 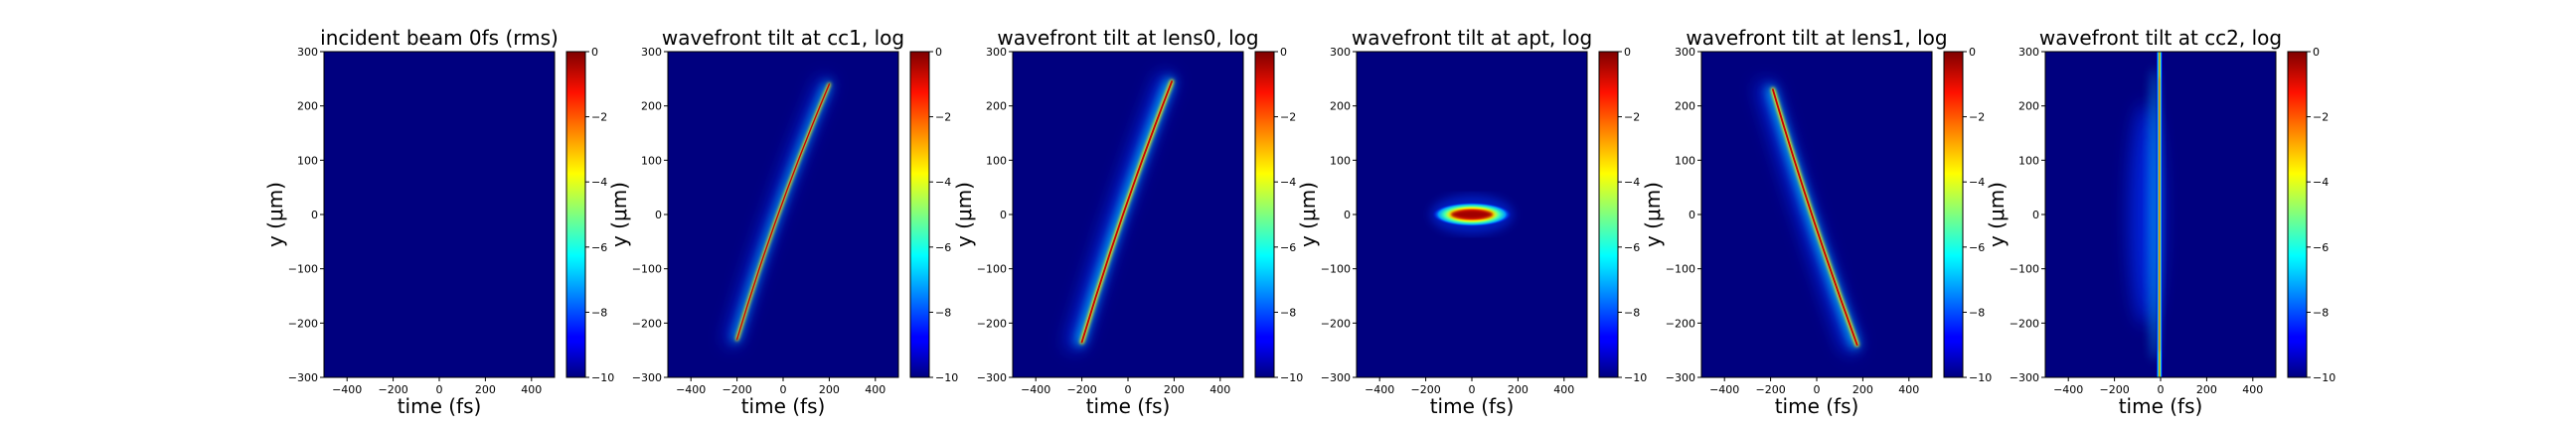 I want to click on x-tick-label: 200, so click(x=1862, y=390).